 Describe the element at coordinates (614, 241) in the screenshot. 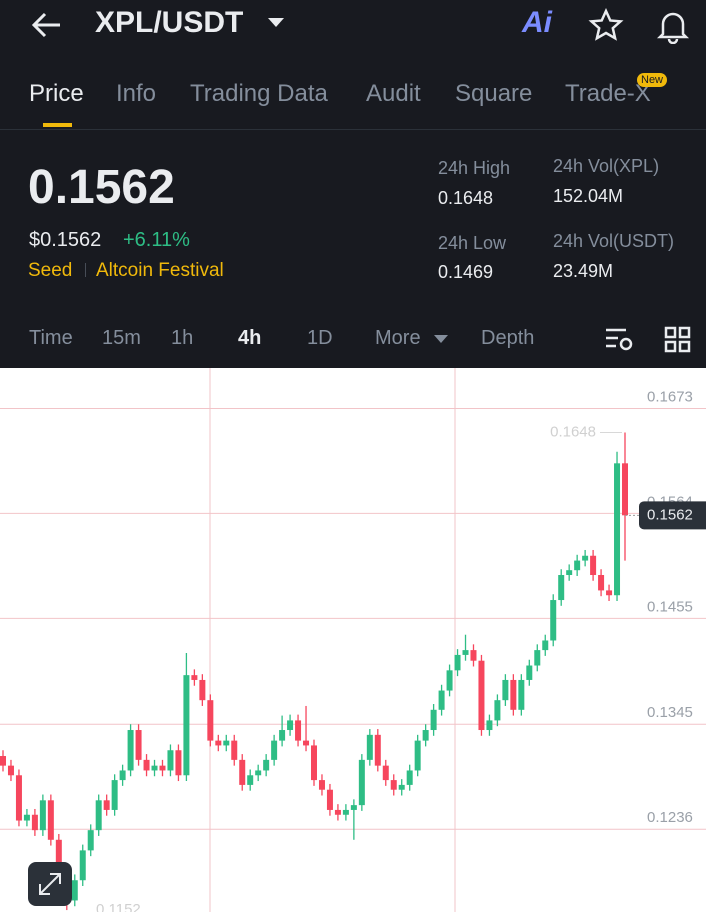

I see `stat-label: 24h Vol(USDT)` at that location.